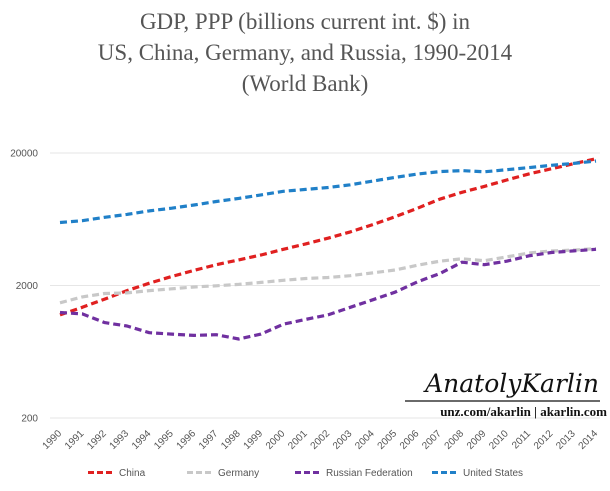 Image resolution: width=610 pixels, height=491 pixels. I want to click on x-tick-label: 2005, so click(388, 440).